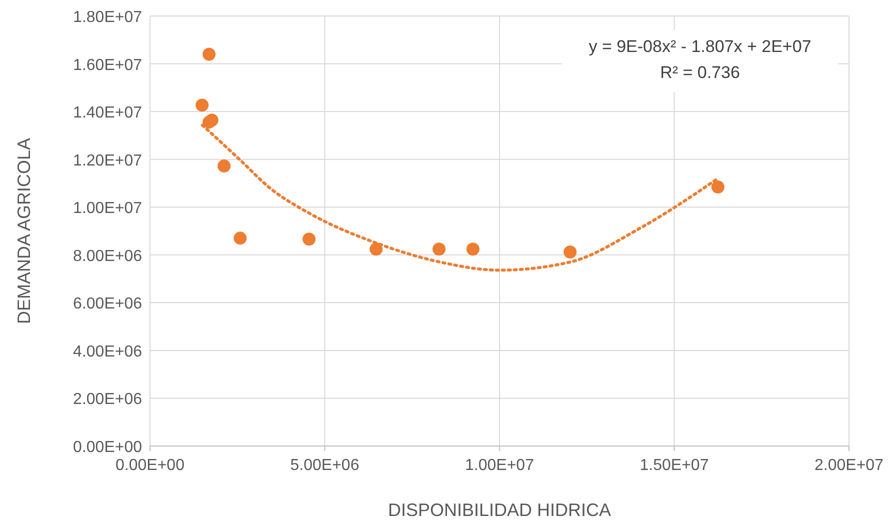 This screenshot has width=894, height=524. I want to click on y-tick-label: 1.80E+07, so click(107, 17).